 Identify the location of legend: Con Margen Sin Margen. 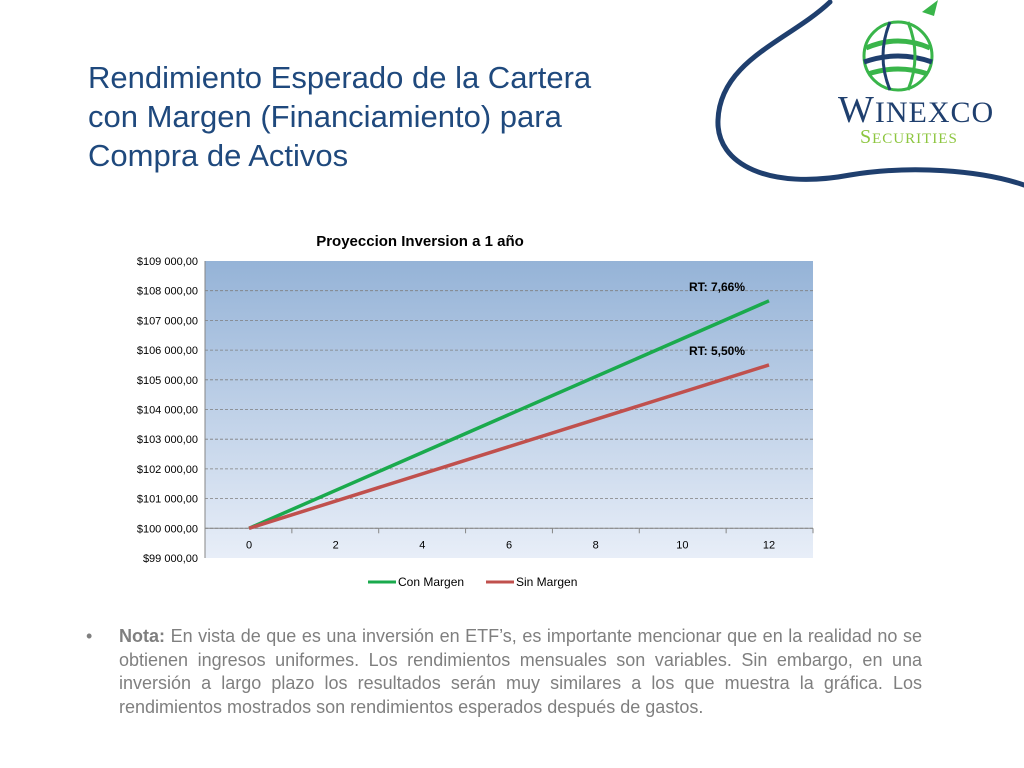
(472, 582).